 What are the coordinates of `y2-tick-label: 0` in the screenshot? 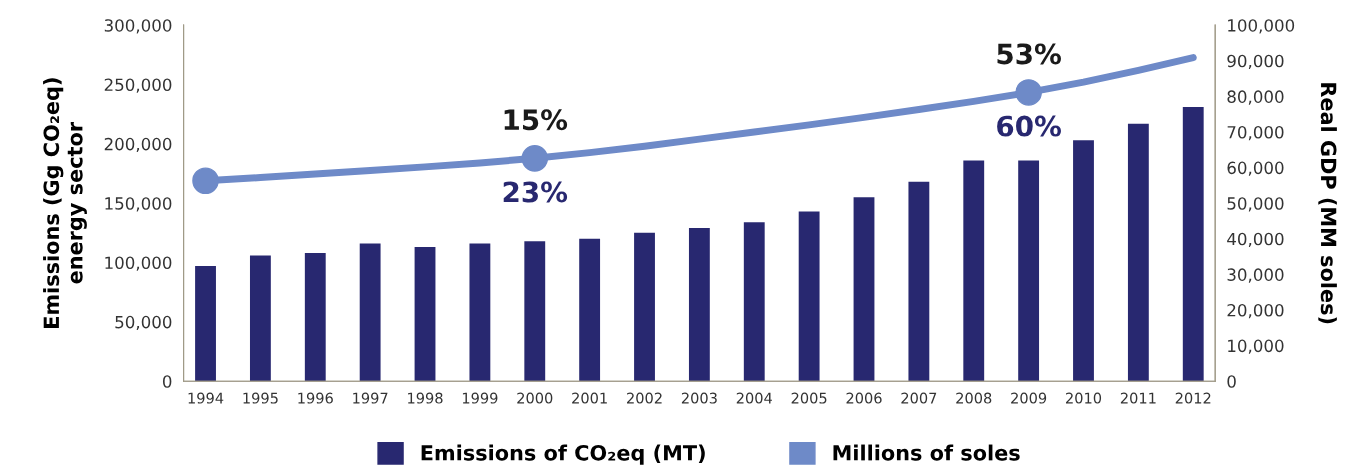 It's located at (1231, 381).